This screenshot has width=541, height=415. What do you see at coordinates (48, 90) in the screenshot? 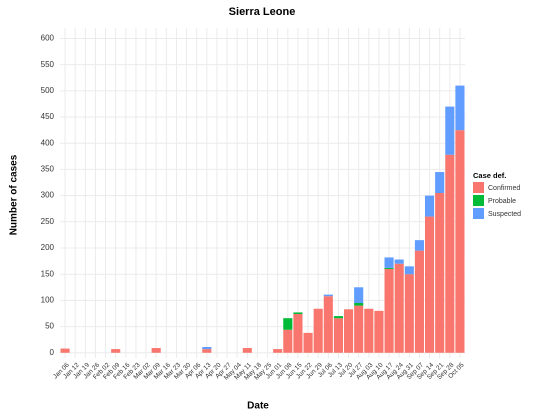
I see `y-tick-label: 500` at bounding box center [48, 90].